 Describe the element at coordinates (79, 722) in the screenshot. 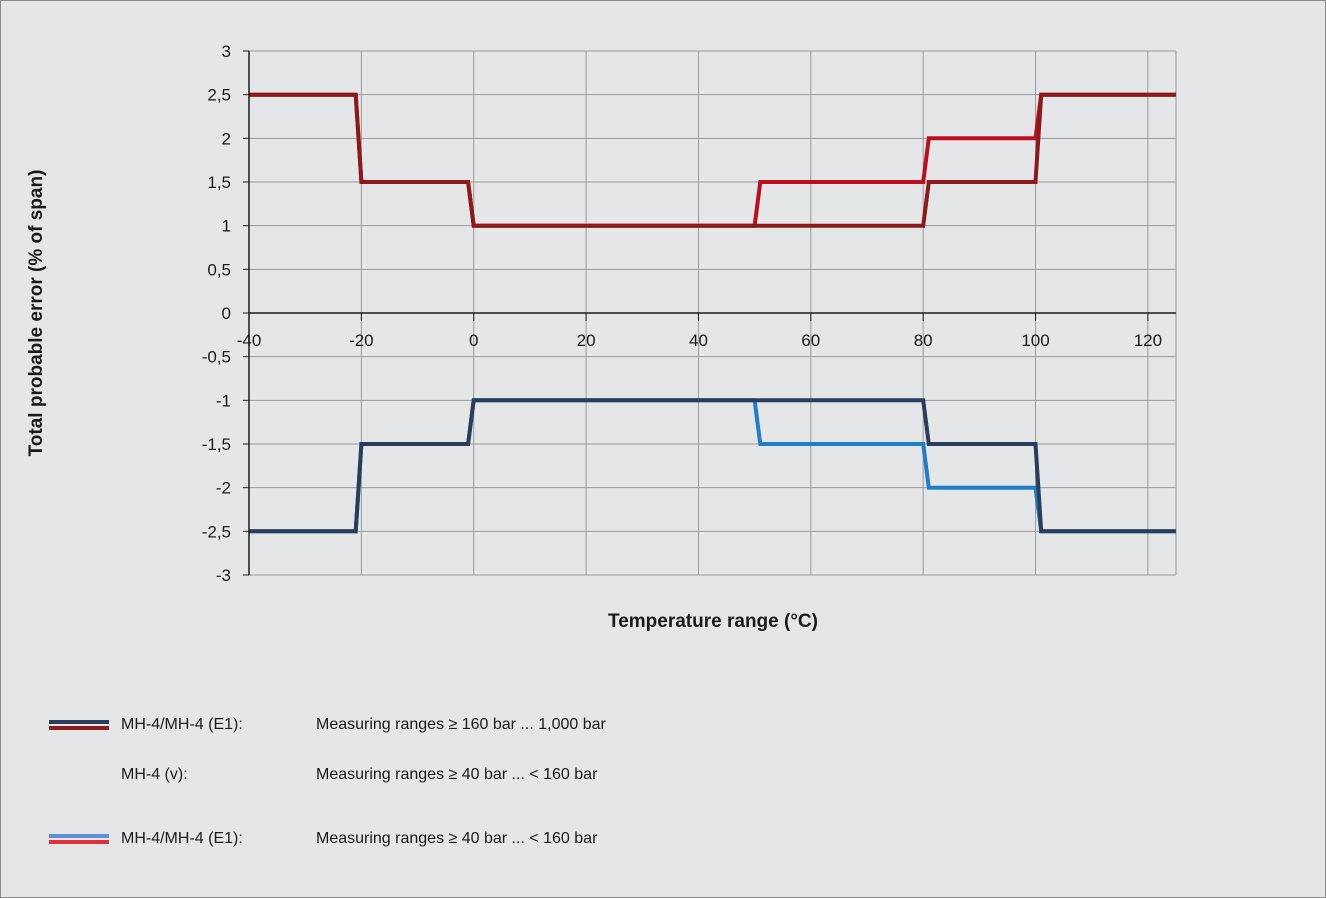

I see `legend-swatch-1-top` at that location.